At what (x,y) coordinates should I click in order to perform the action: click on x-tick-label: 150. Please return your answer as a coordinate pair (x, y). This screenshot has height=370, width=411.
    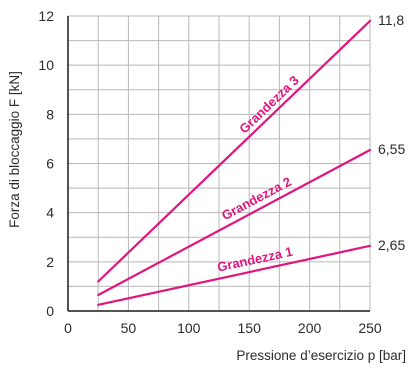
    Looking at the image, I should click on (250, 328).